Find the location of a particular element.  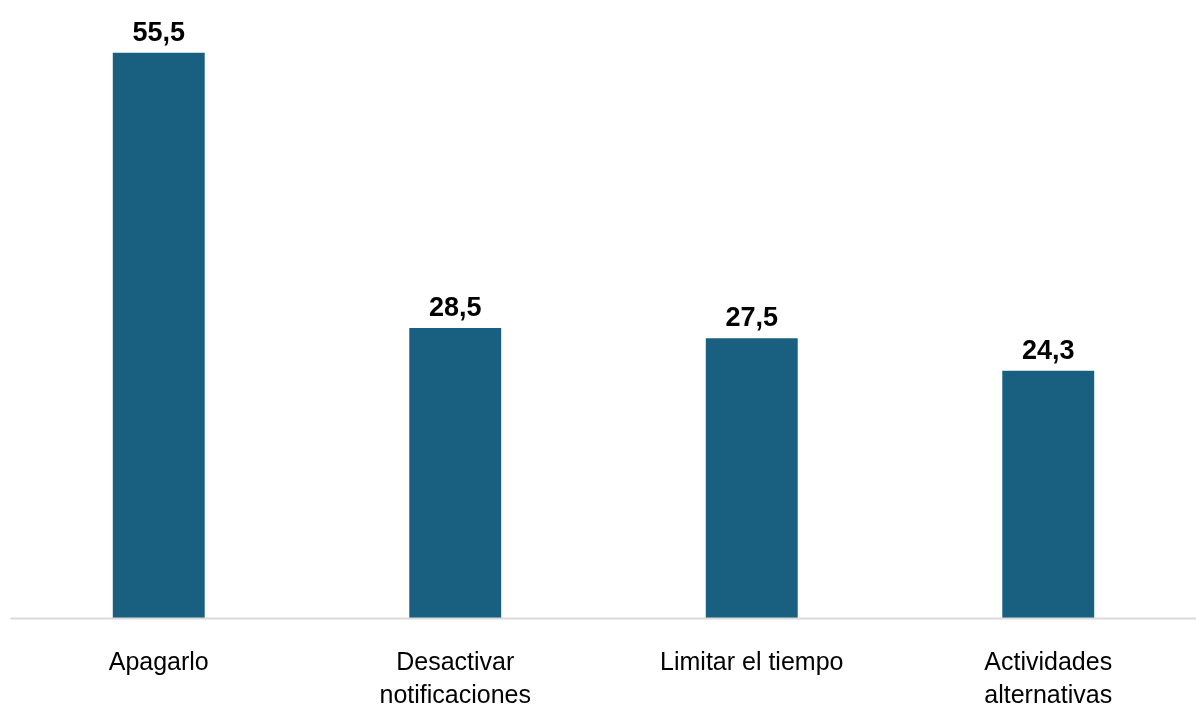

x-tick-label: Apagarlo is located at coordinates (158, 660).